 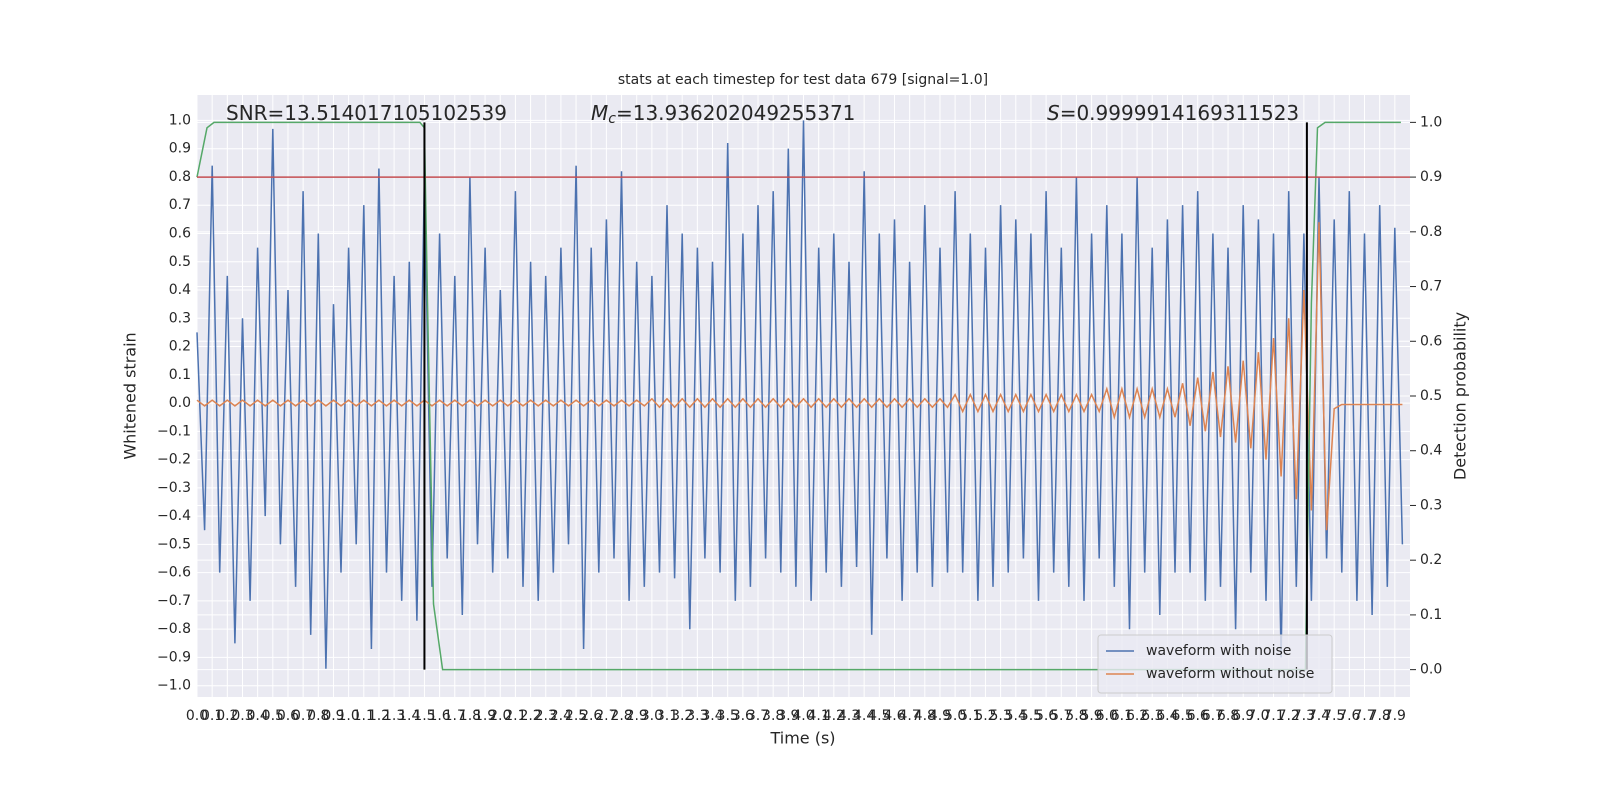 What do you see at coordinates (546, 716) in the screenshot?
I see `x-tick-label: 2.3` at bounding box center [546, 716].